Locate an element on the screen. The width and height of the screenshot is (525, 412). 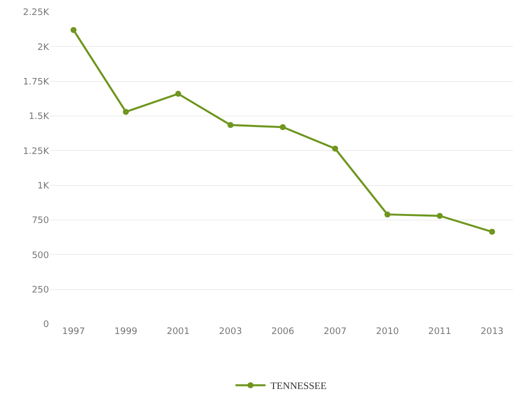
x-tick-label: 2011 is located at coordinates (440, 332).